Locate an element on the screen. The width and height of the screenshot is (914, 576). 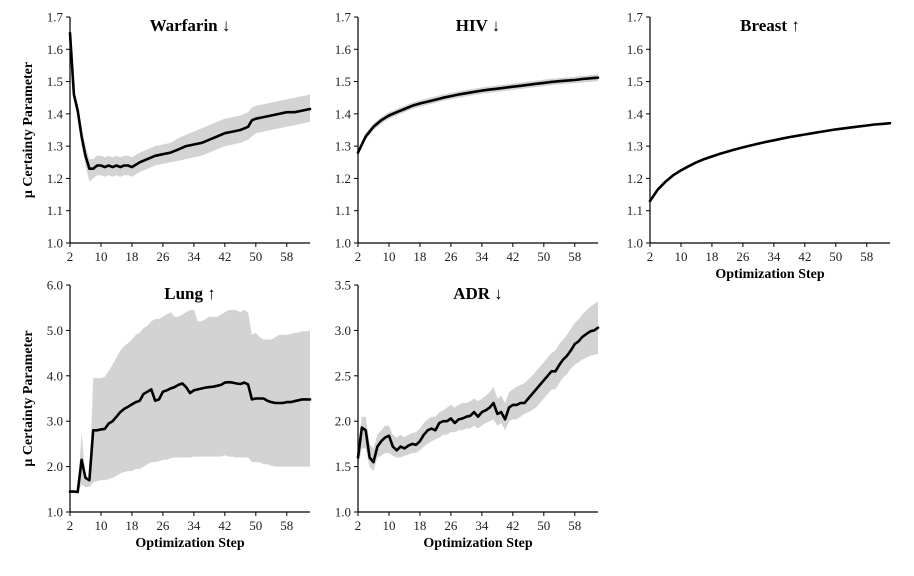
breast-x-tick-label: 10 is located at coordinates (680, 256).